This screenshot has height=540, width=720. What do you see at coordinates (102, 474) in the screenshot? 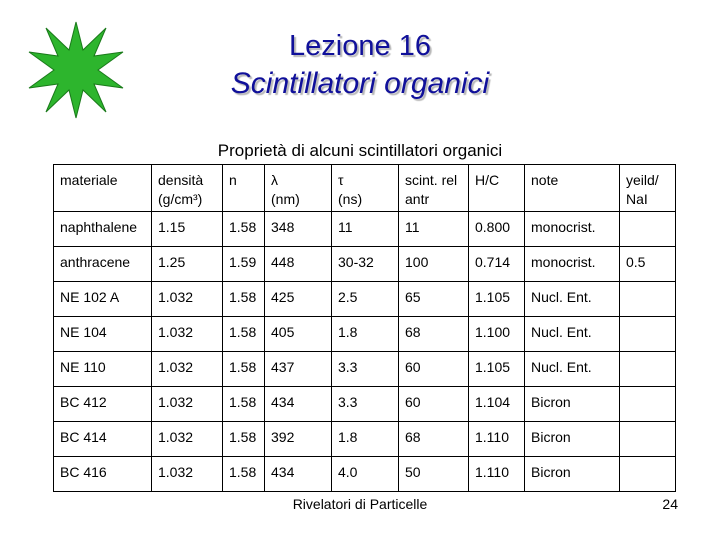
I see `table-cell: BC 416` at bounding box center [102, 474].